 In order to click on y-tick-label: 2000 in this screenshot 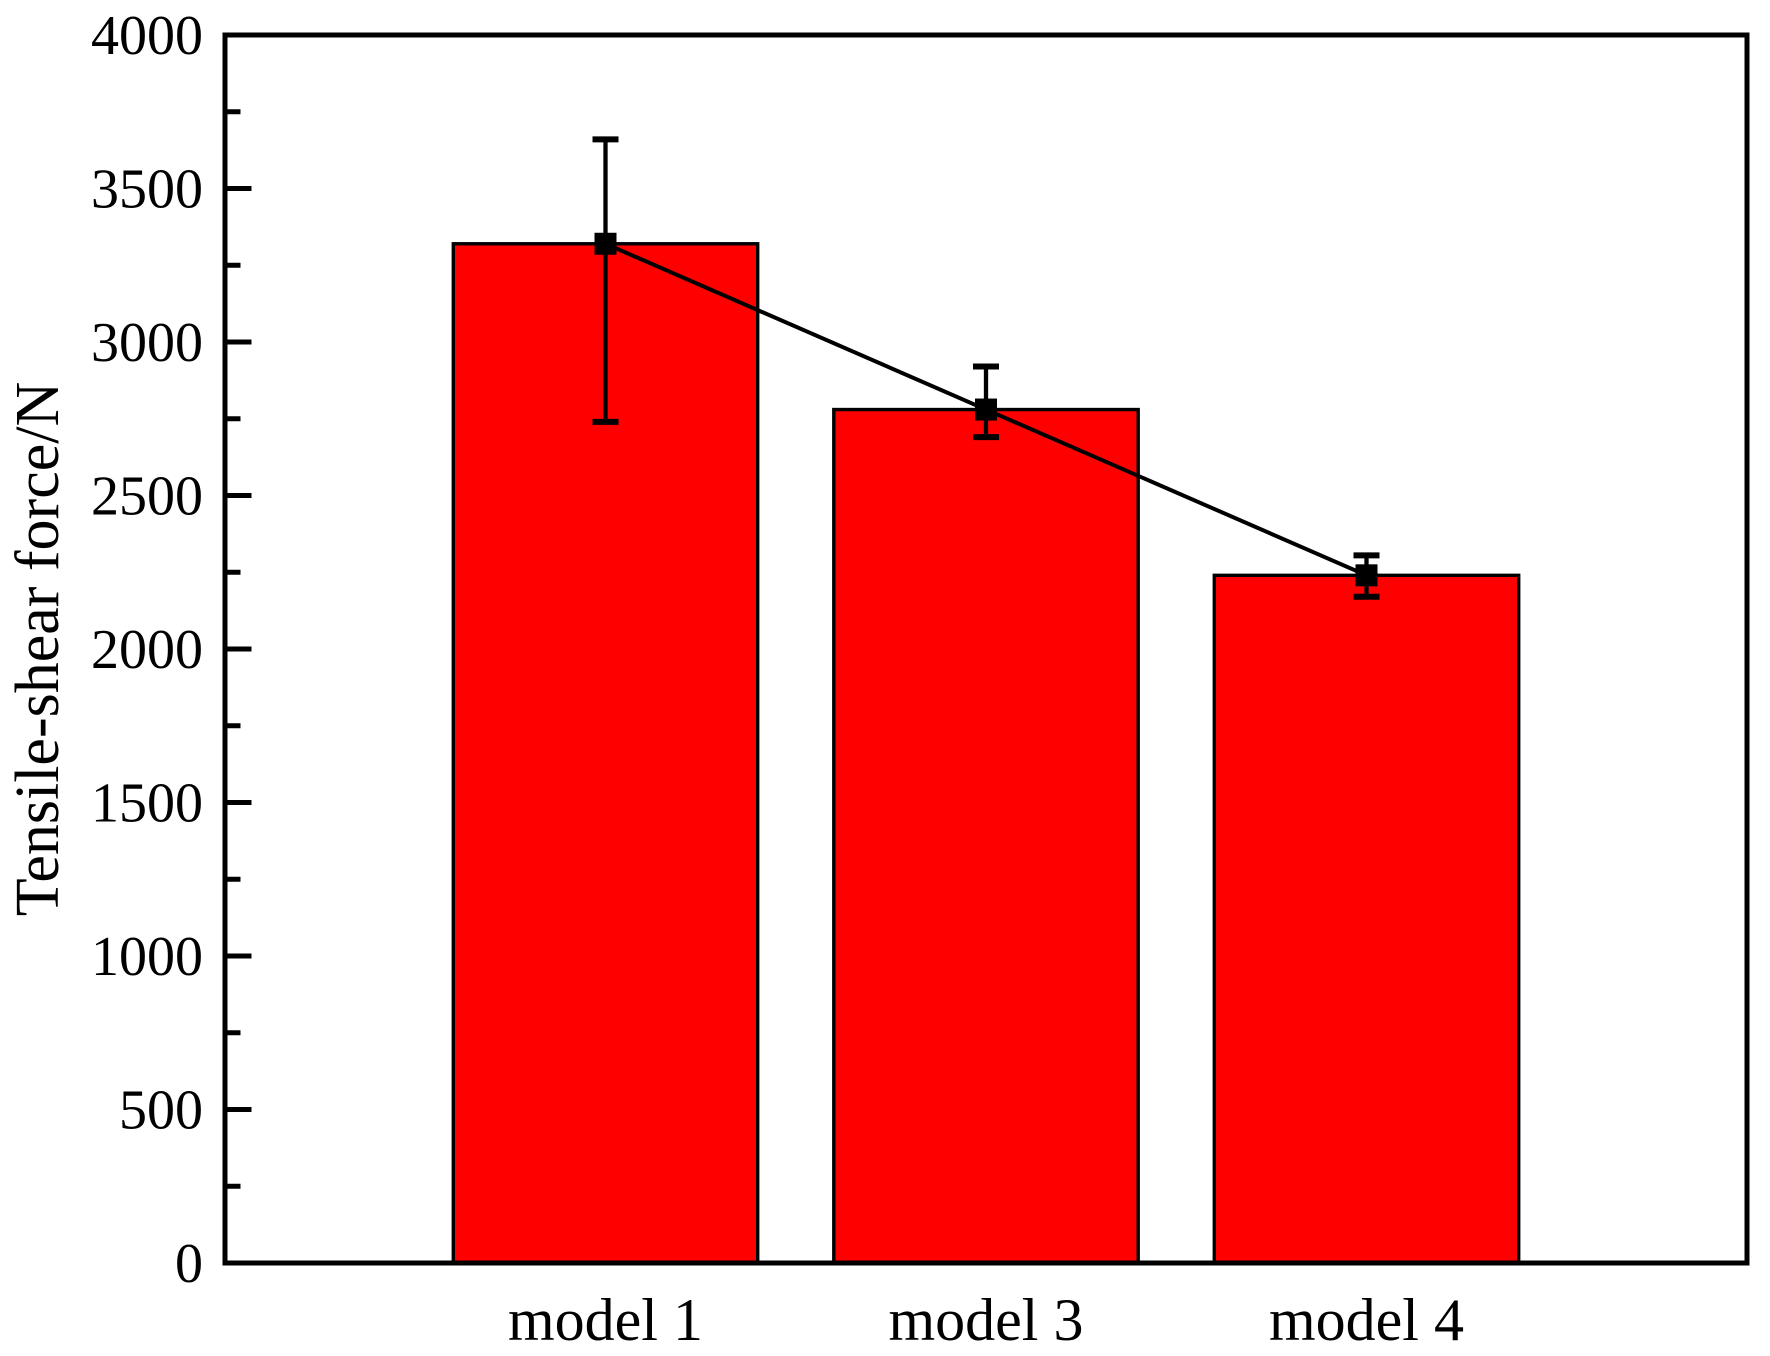, I will do `click(147, 650)`.